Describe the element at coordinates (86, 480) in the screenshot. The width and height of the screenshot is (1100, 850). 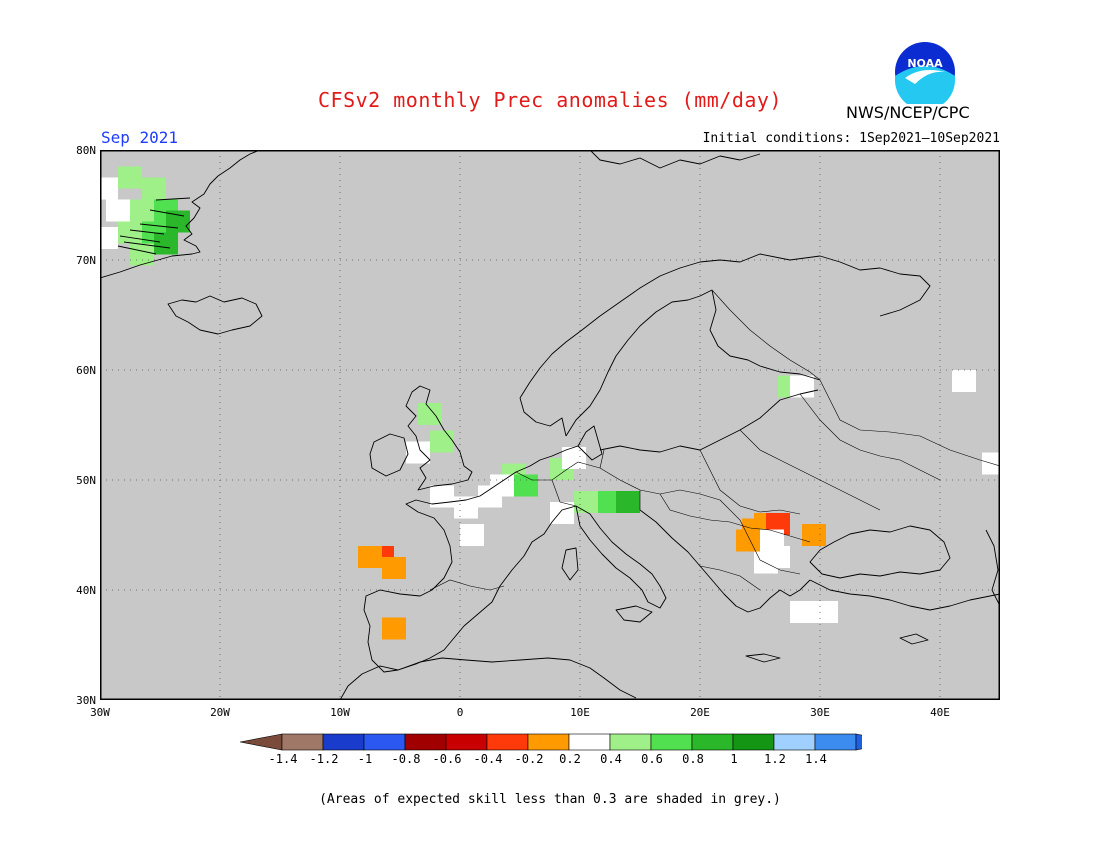
I see `lat-tick-label: 50N` at that location.